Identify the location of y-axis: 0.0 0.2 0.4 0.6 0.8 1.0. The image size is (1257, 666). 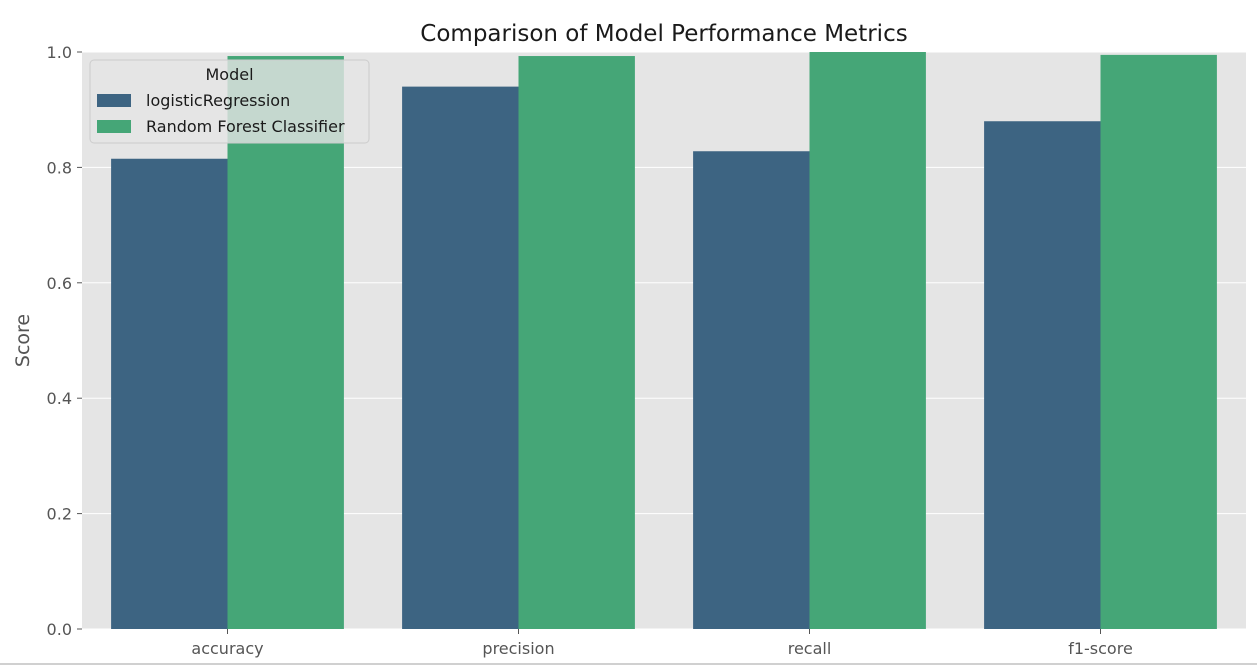
(64, 341).